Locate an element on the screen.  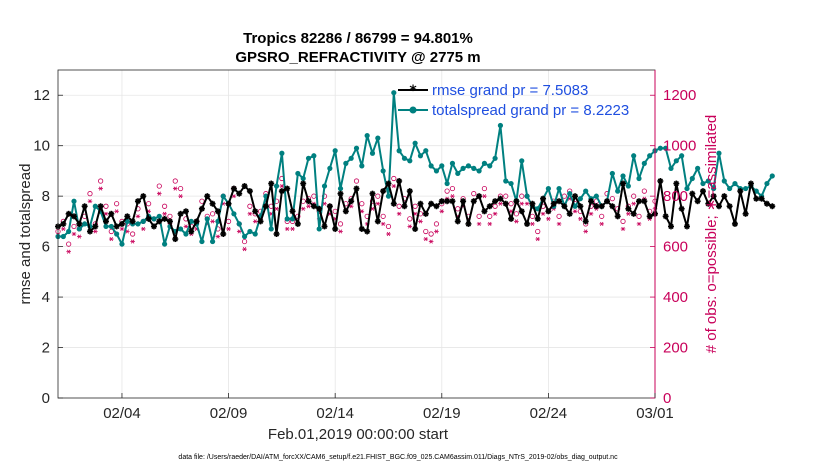
y-tick-label: 8 is located at coordinates (46, 196).